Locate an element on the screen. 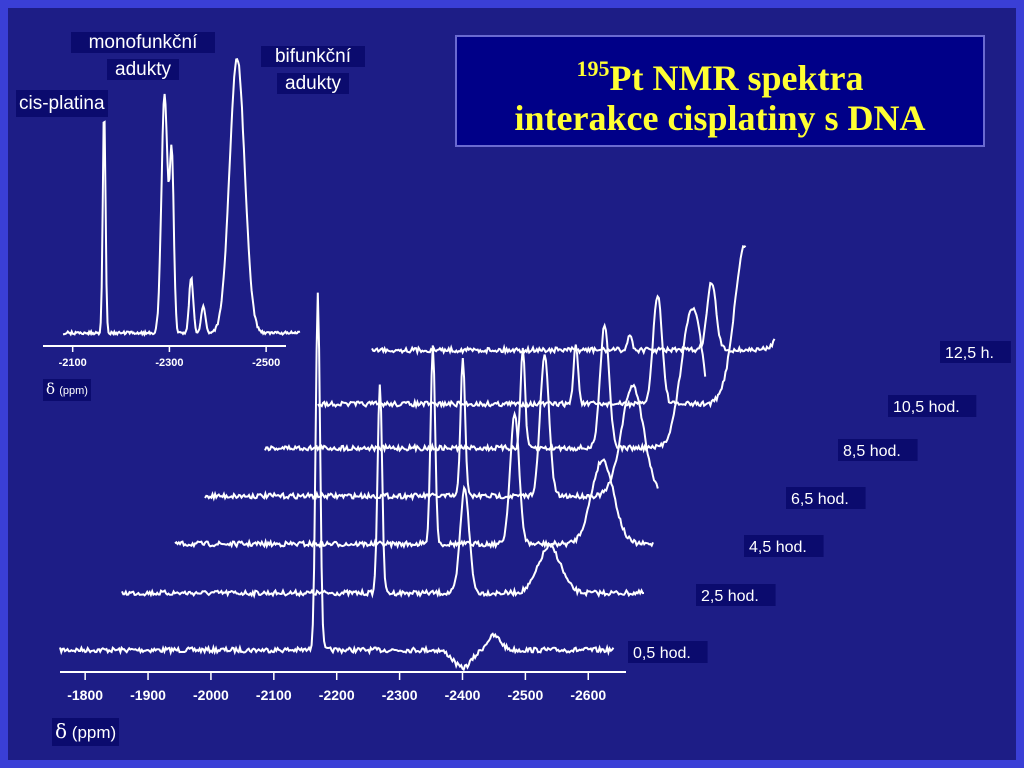 This screenshot has height=768, width=1024. inset-spectrum-trace is located at coordinates (181, 198).